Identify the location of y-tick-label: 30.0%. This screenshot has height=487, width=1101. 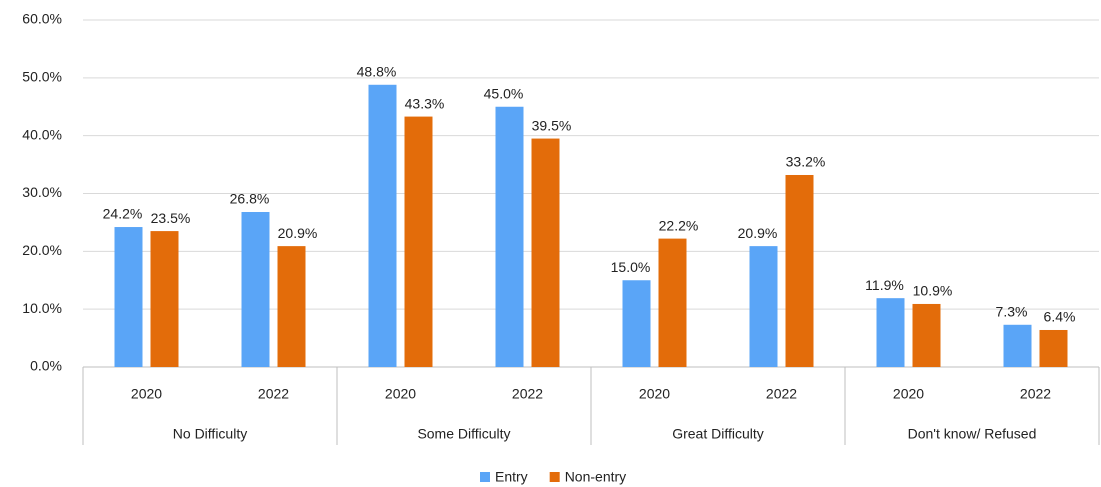
(42, 192).